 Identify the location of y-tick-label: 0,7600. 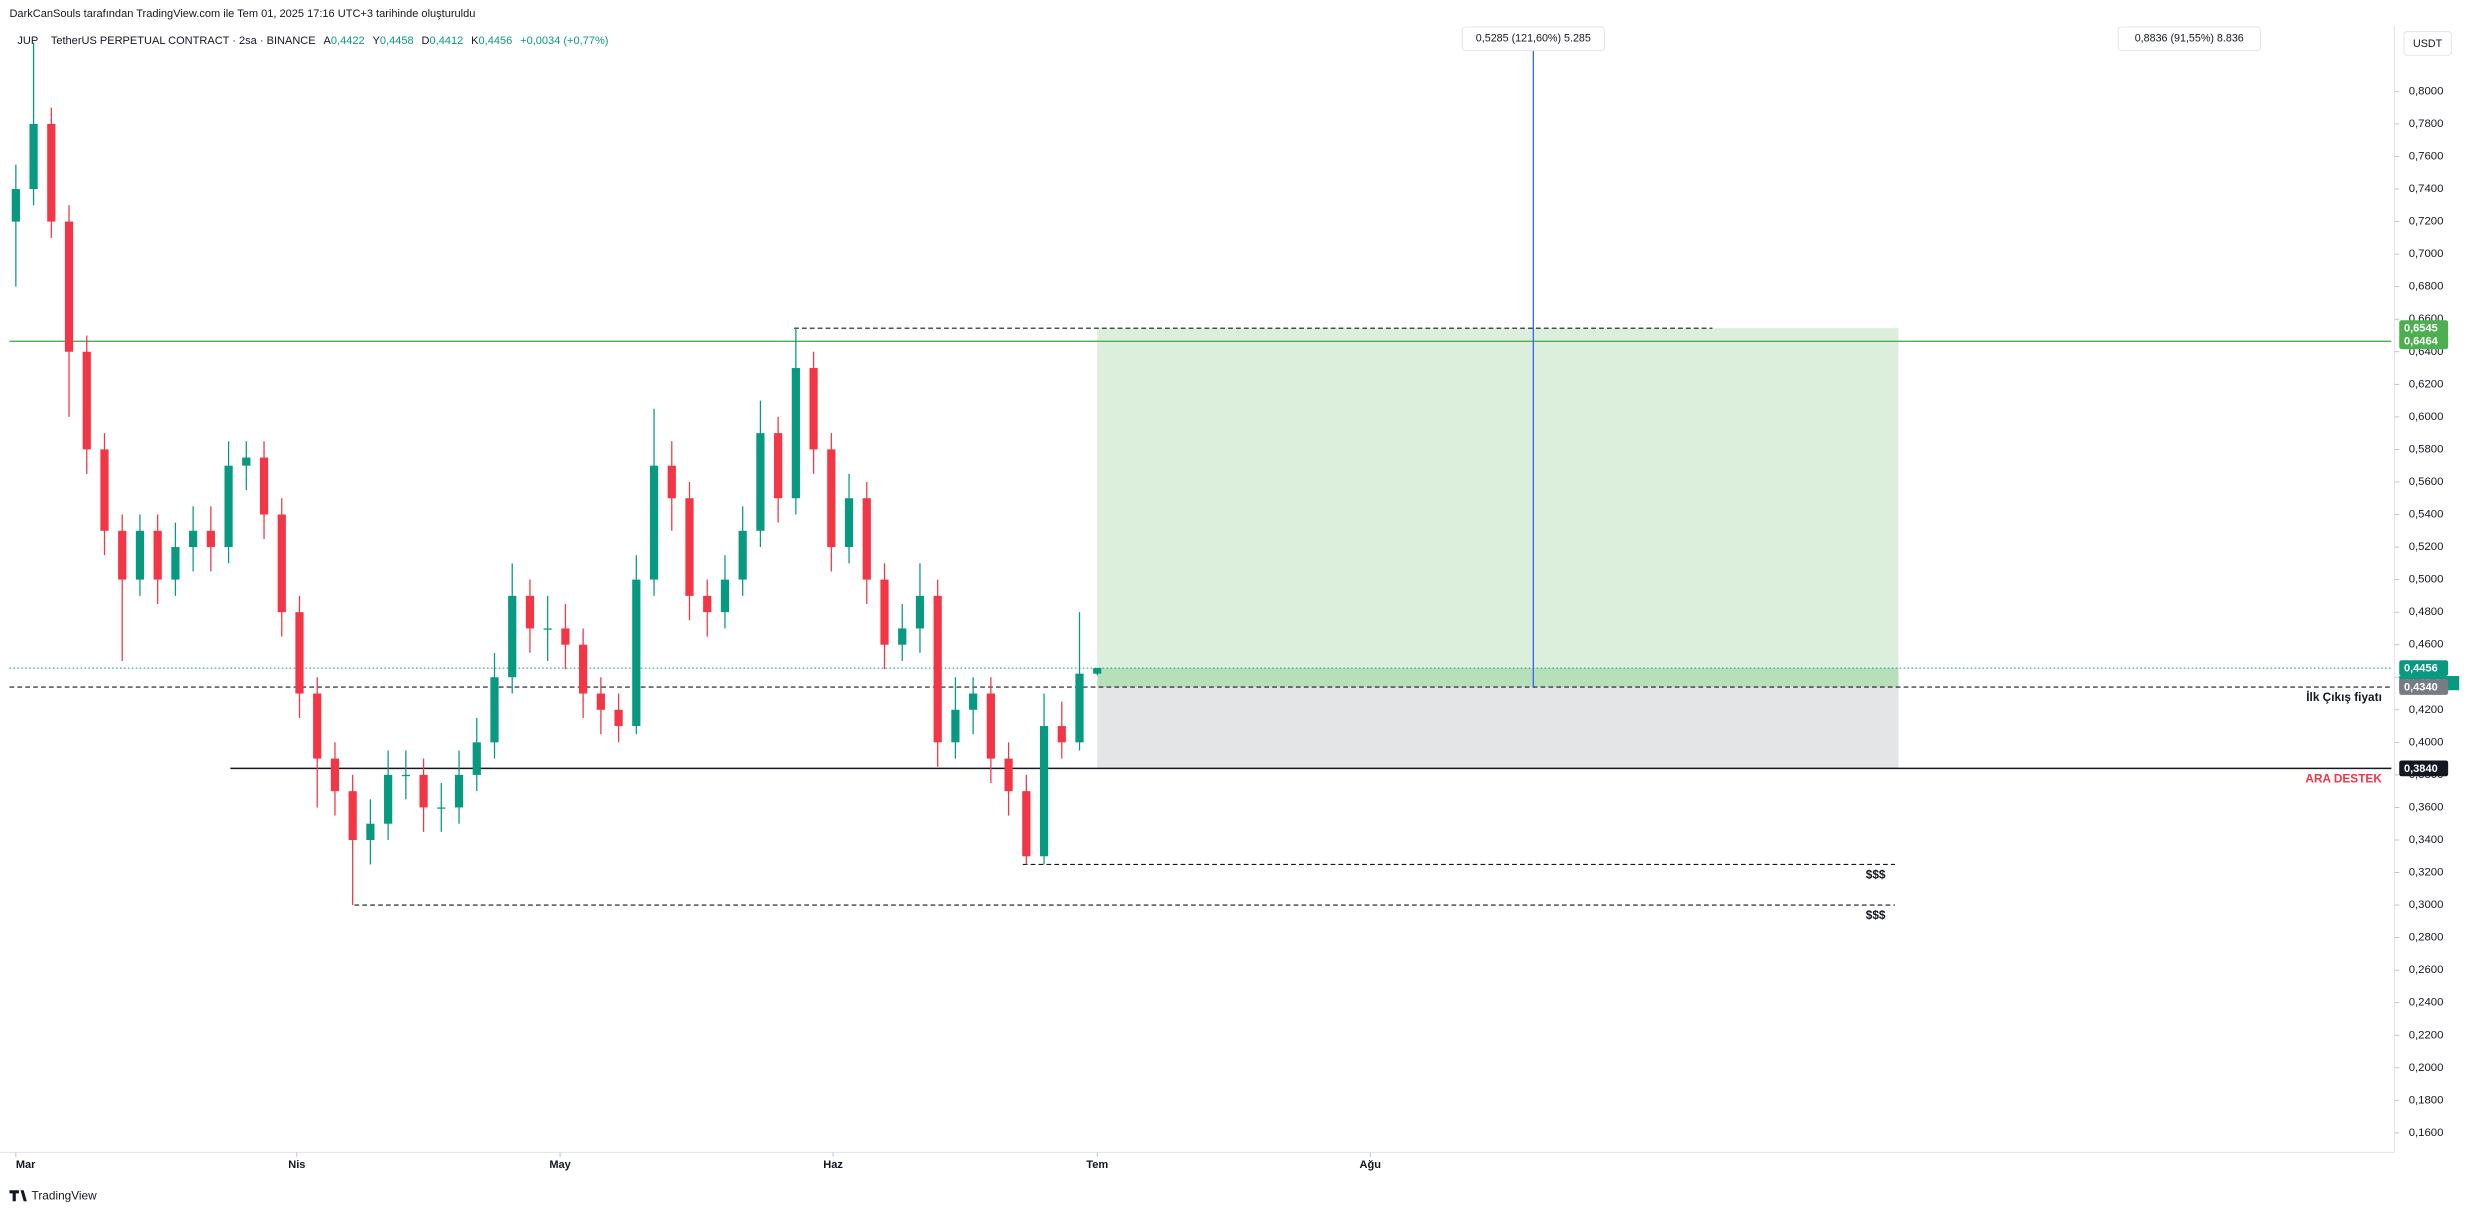
(2426, 156).